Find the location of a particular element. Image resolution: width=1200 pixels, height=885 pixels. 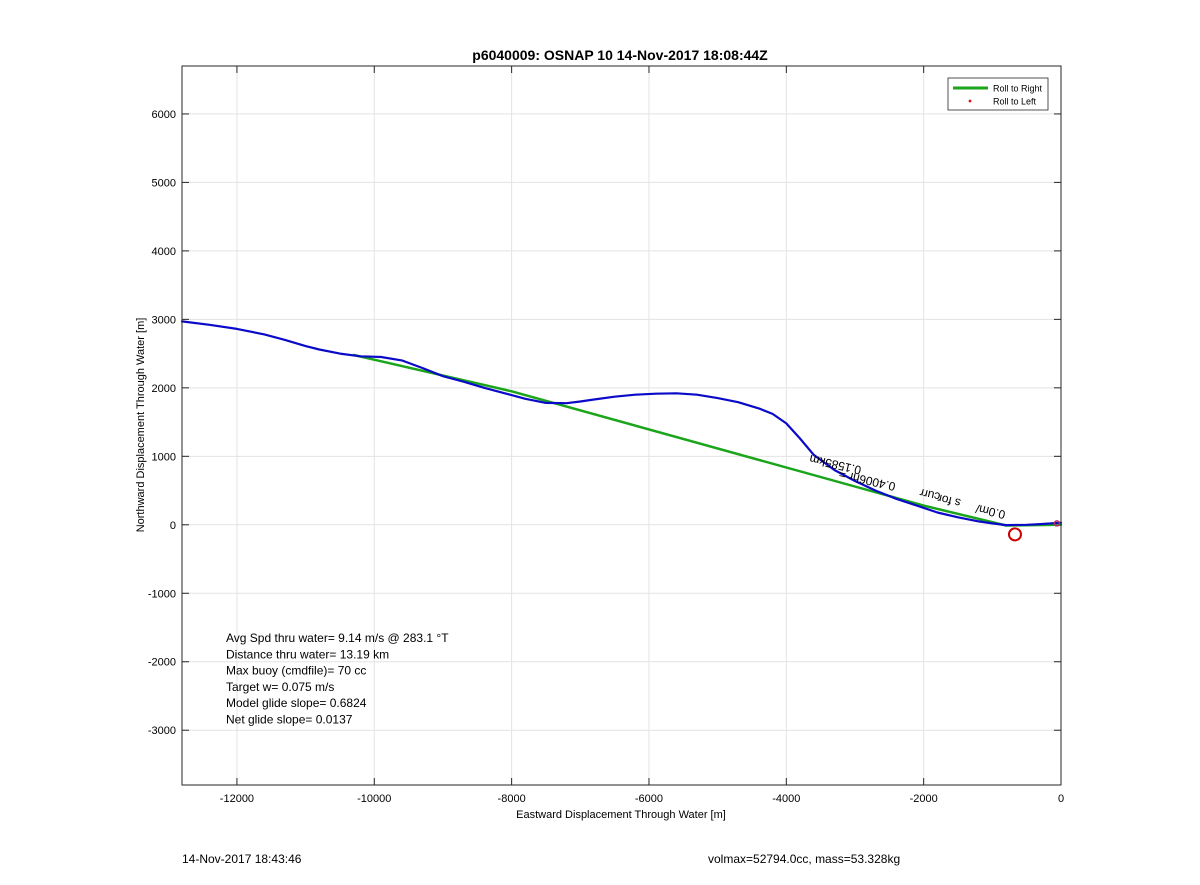

legend-label-roll-left: Roll to Left is located at coordinates (1015, 102).